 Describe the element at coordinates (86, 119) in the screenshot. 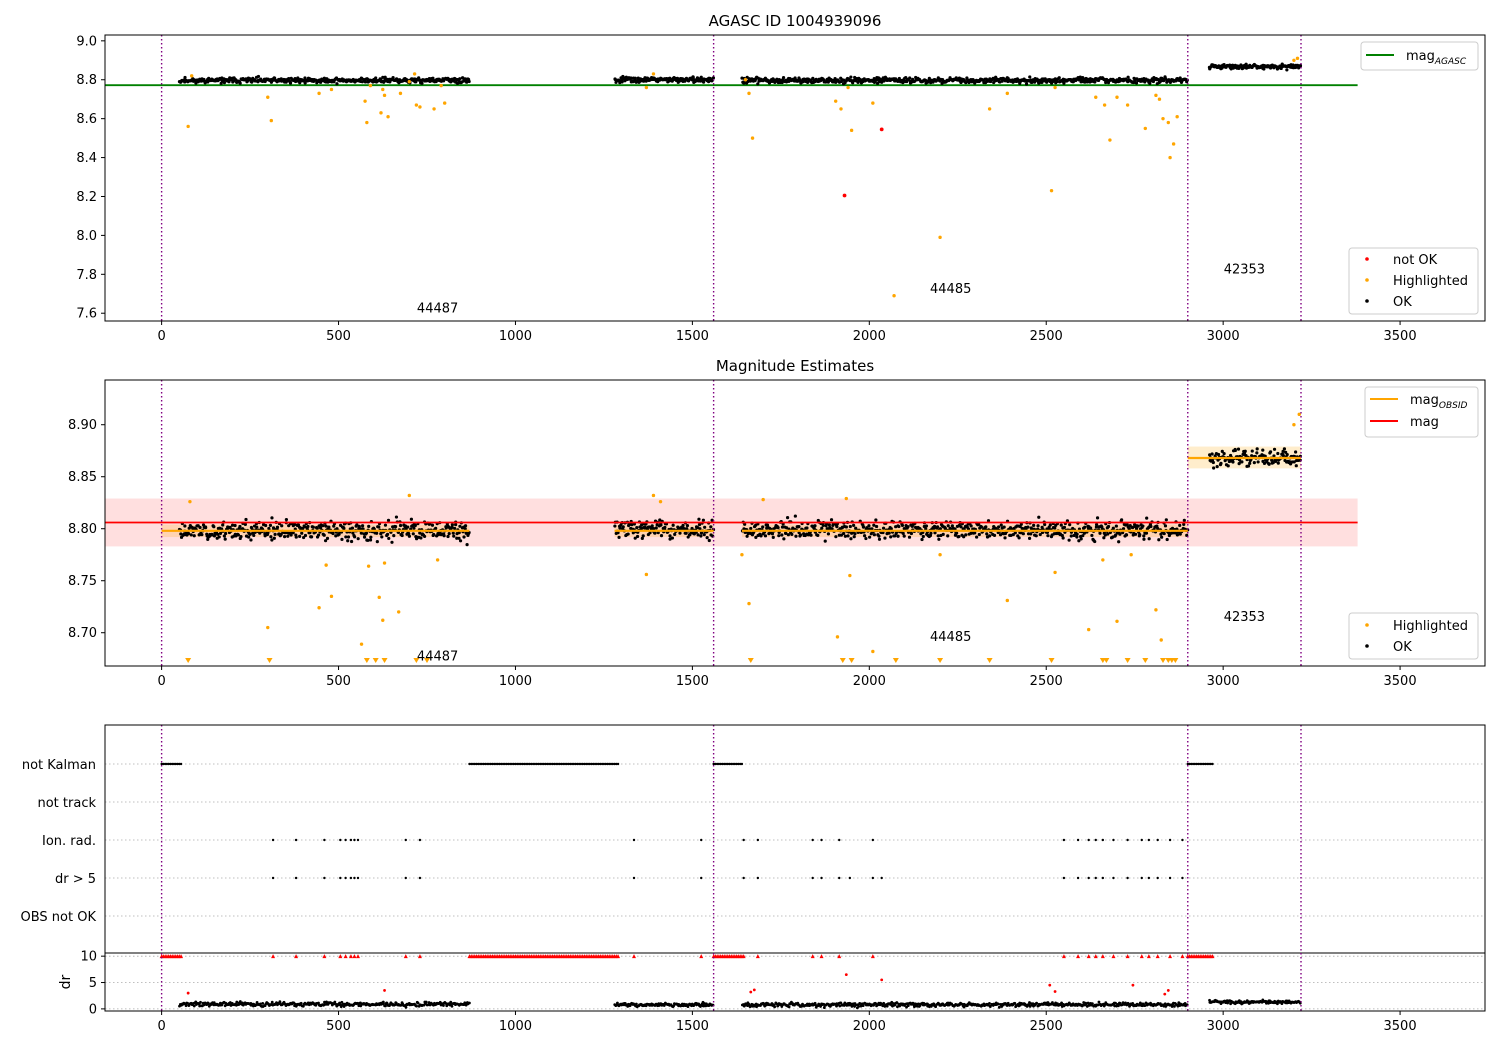

I see `agasc-y-tick-label: 8.6` at that location.